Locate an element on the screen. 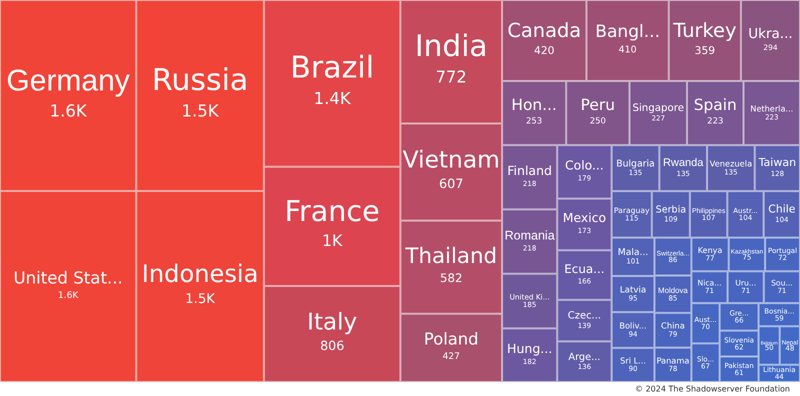  category-label: Poland is located at coordinates (451, 339).